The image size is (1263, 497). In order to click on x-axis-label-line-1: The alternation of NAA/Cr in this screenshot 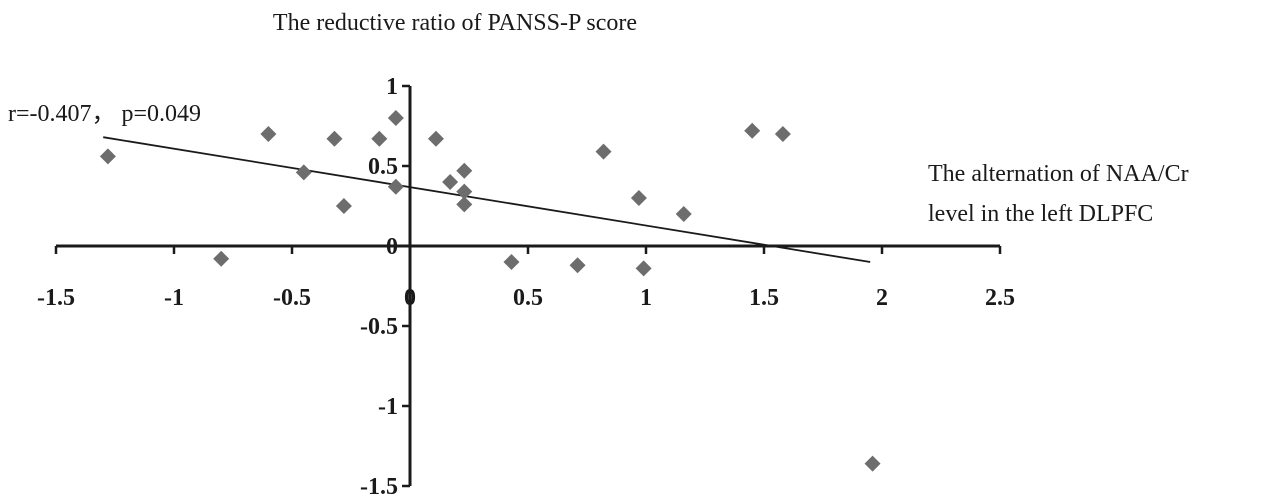, I will do `click(1058, 174)`.